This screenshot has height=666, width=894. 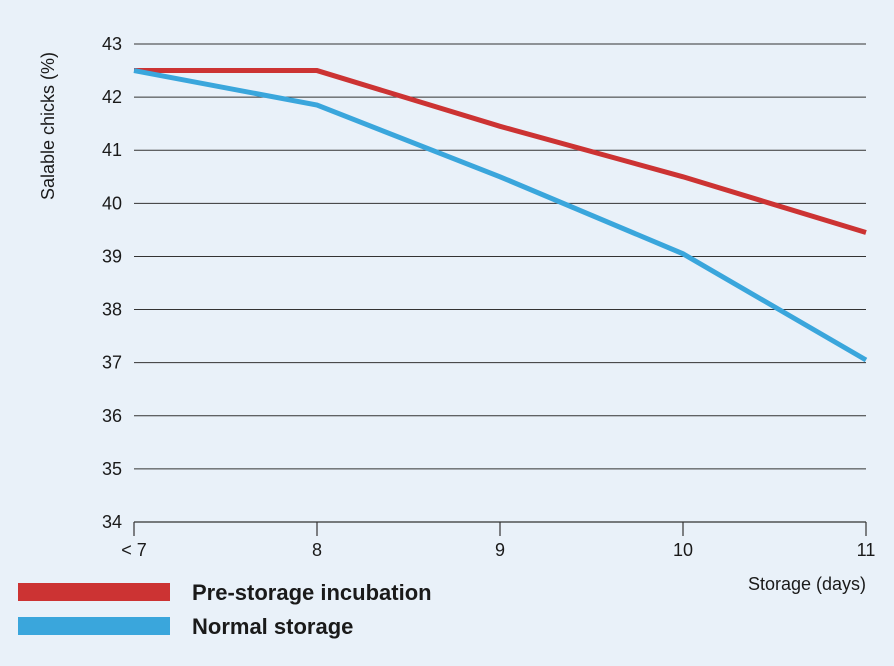 What do you see at coordinates (112, 310) in the screenshot?
I see `y-tick-label: 38` at bounding box center [112, 310].